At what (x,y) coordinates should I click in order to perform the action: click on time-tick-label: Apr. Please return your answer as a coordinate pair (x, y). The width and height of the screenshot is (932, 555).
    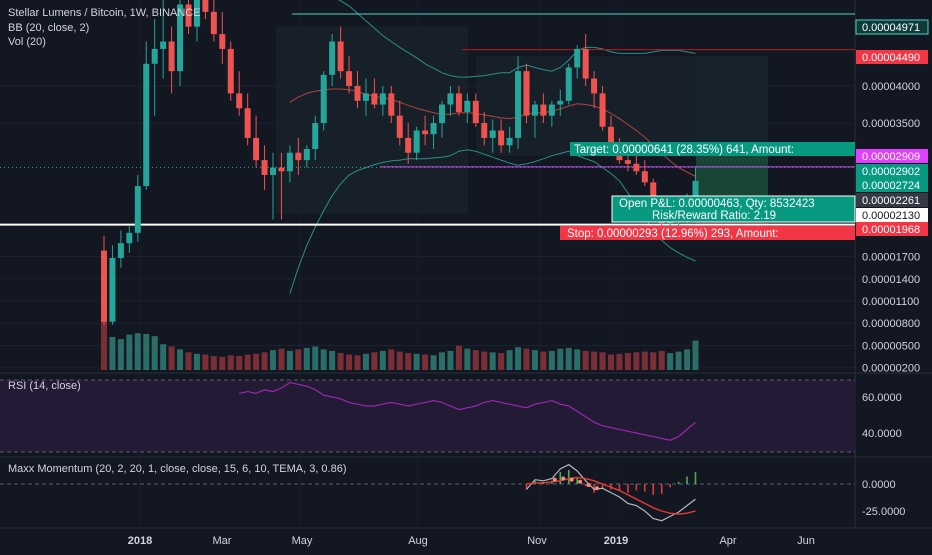
    Looking at the image, I should click on (727, 541).